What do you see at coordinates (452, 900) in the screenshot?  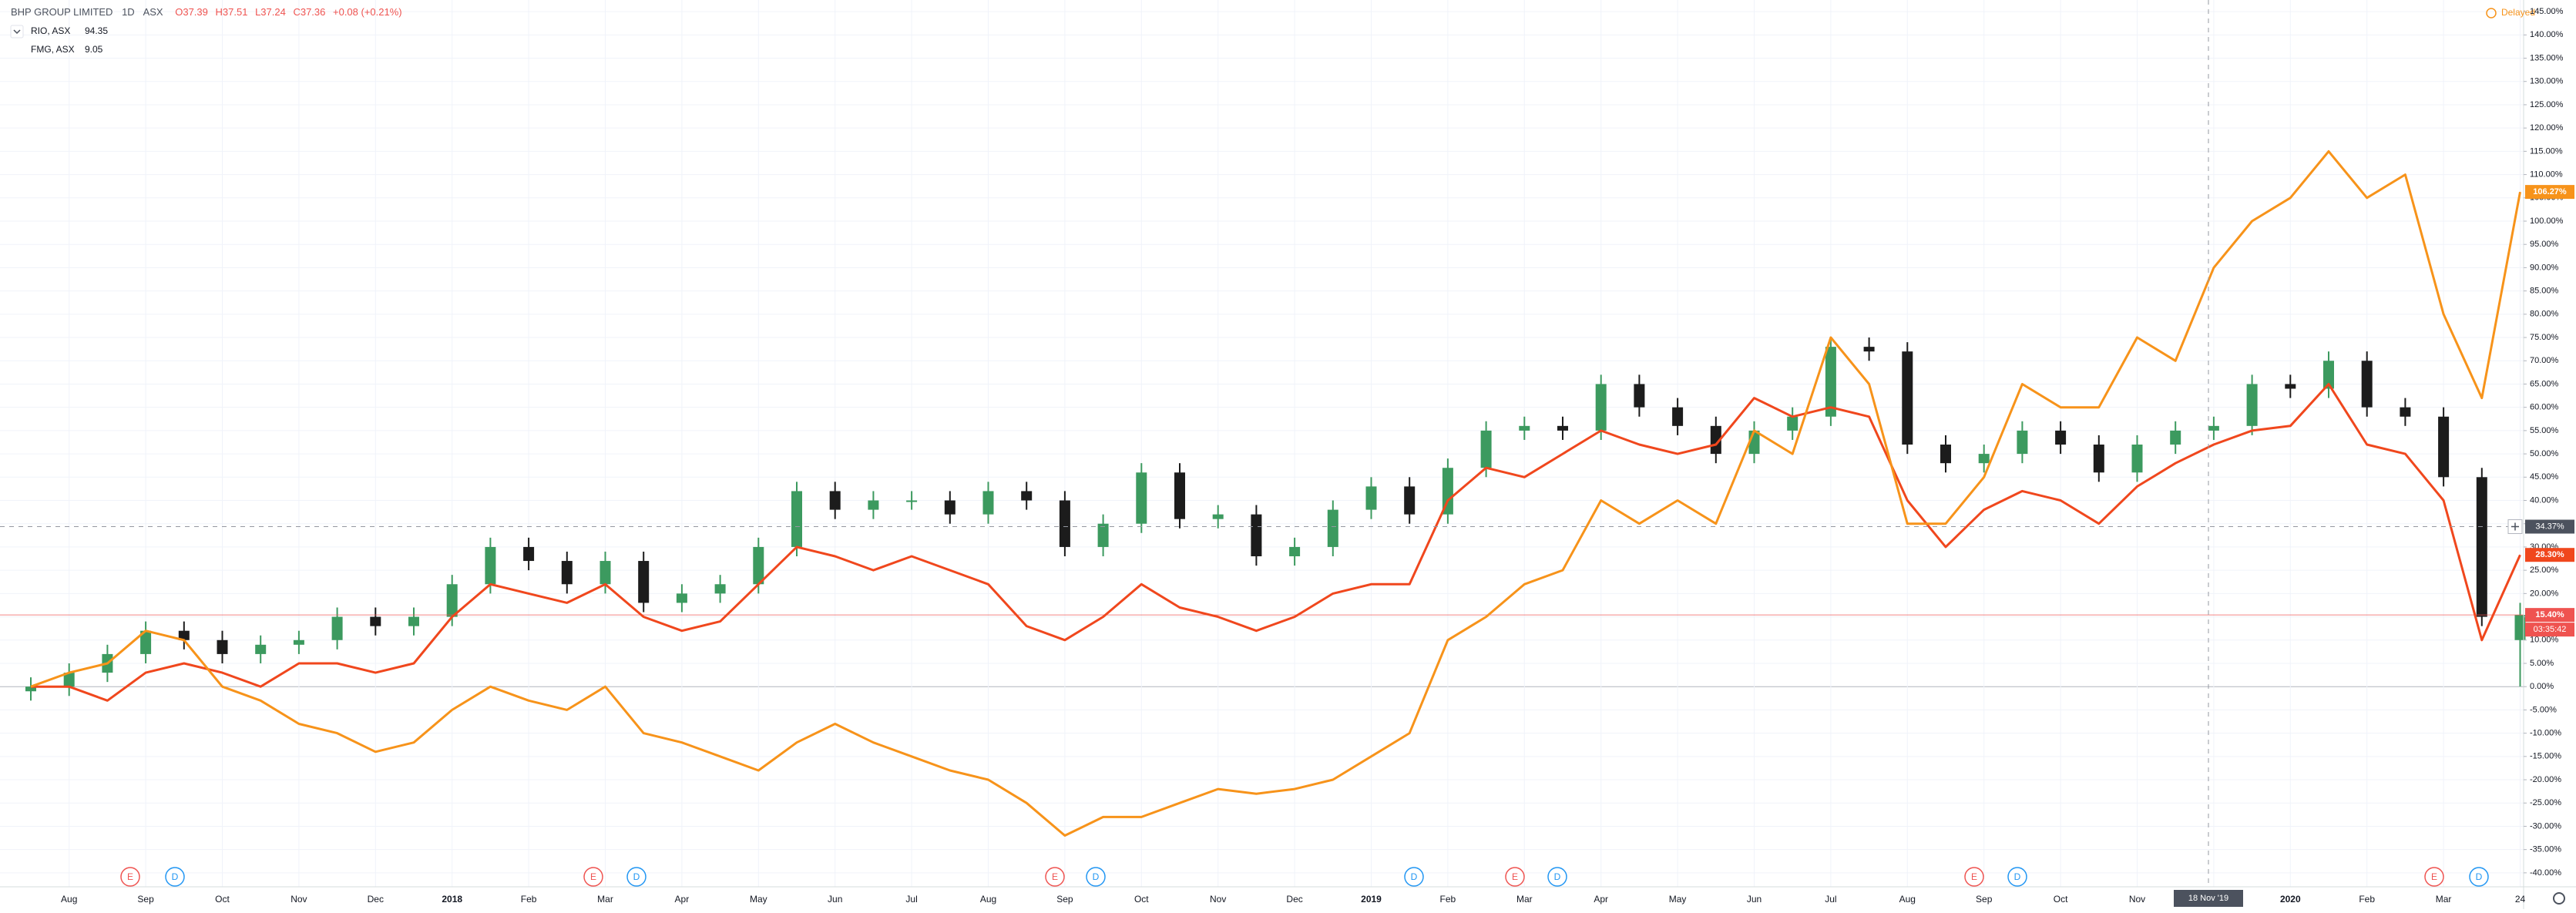 I see `x-tick-label: 2018` at bounding box center [452, 900].